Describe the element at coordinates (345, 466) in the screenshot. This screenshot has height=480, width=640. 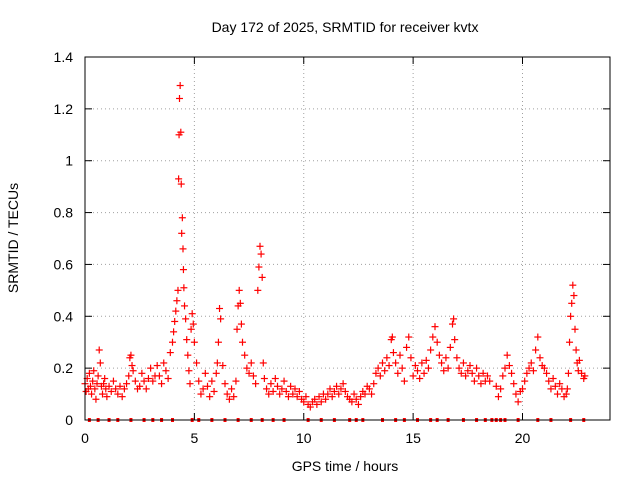
I see `x-axis-label: GPS time / hours` at that location.